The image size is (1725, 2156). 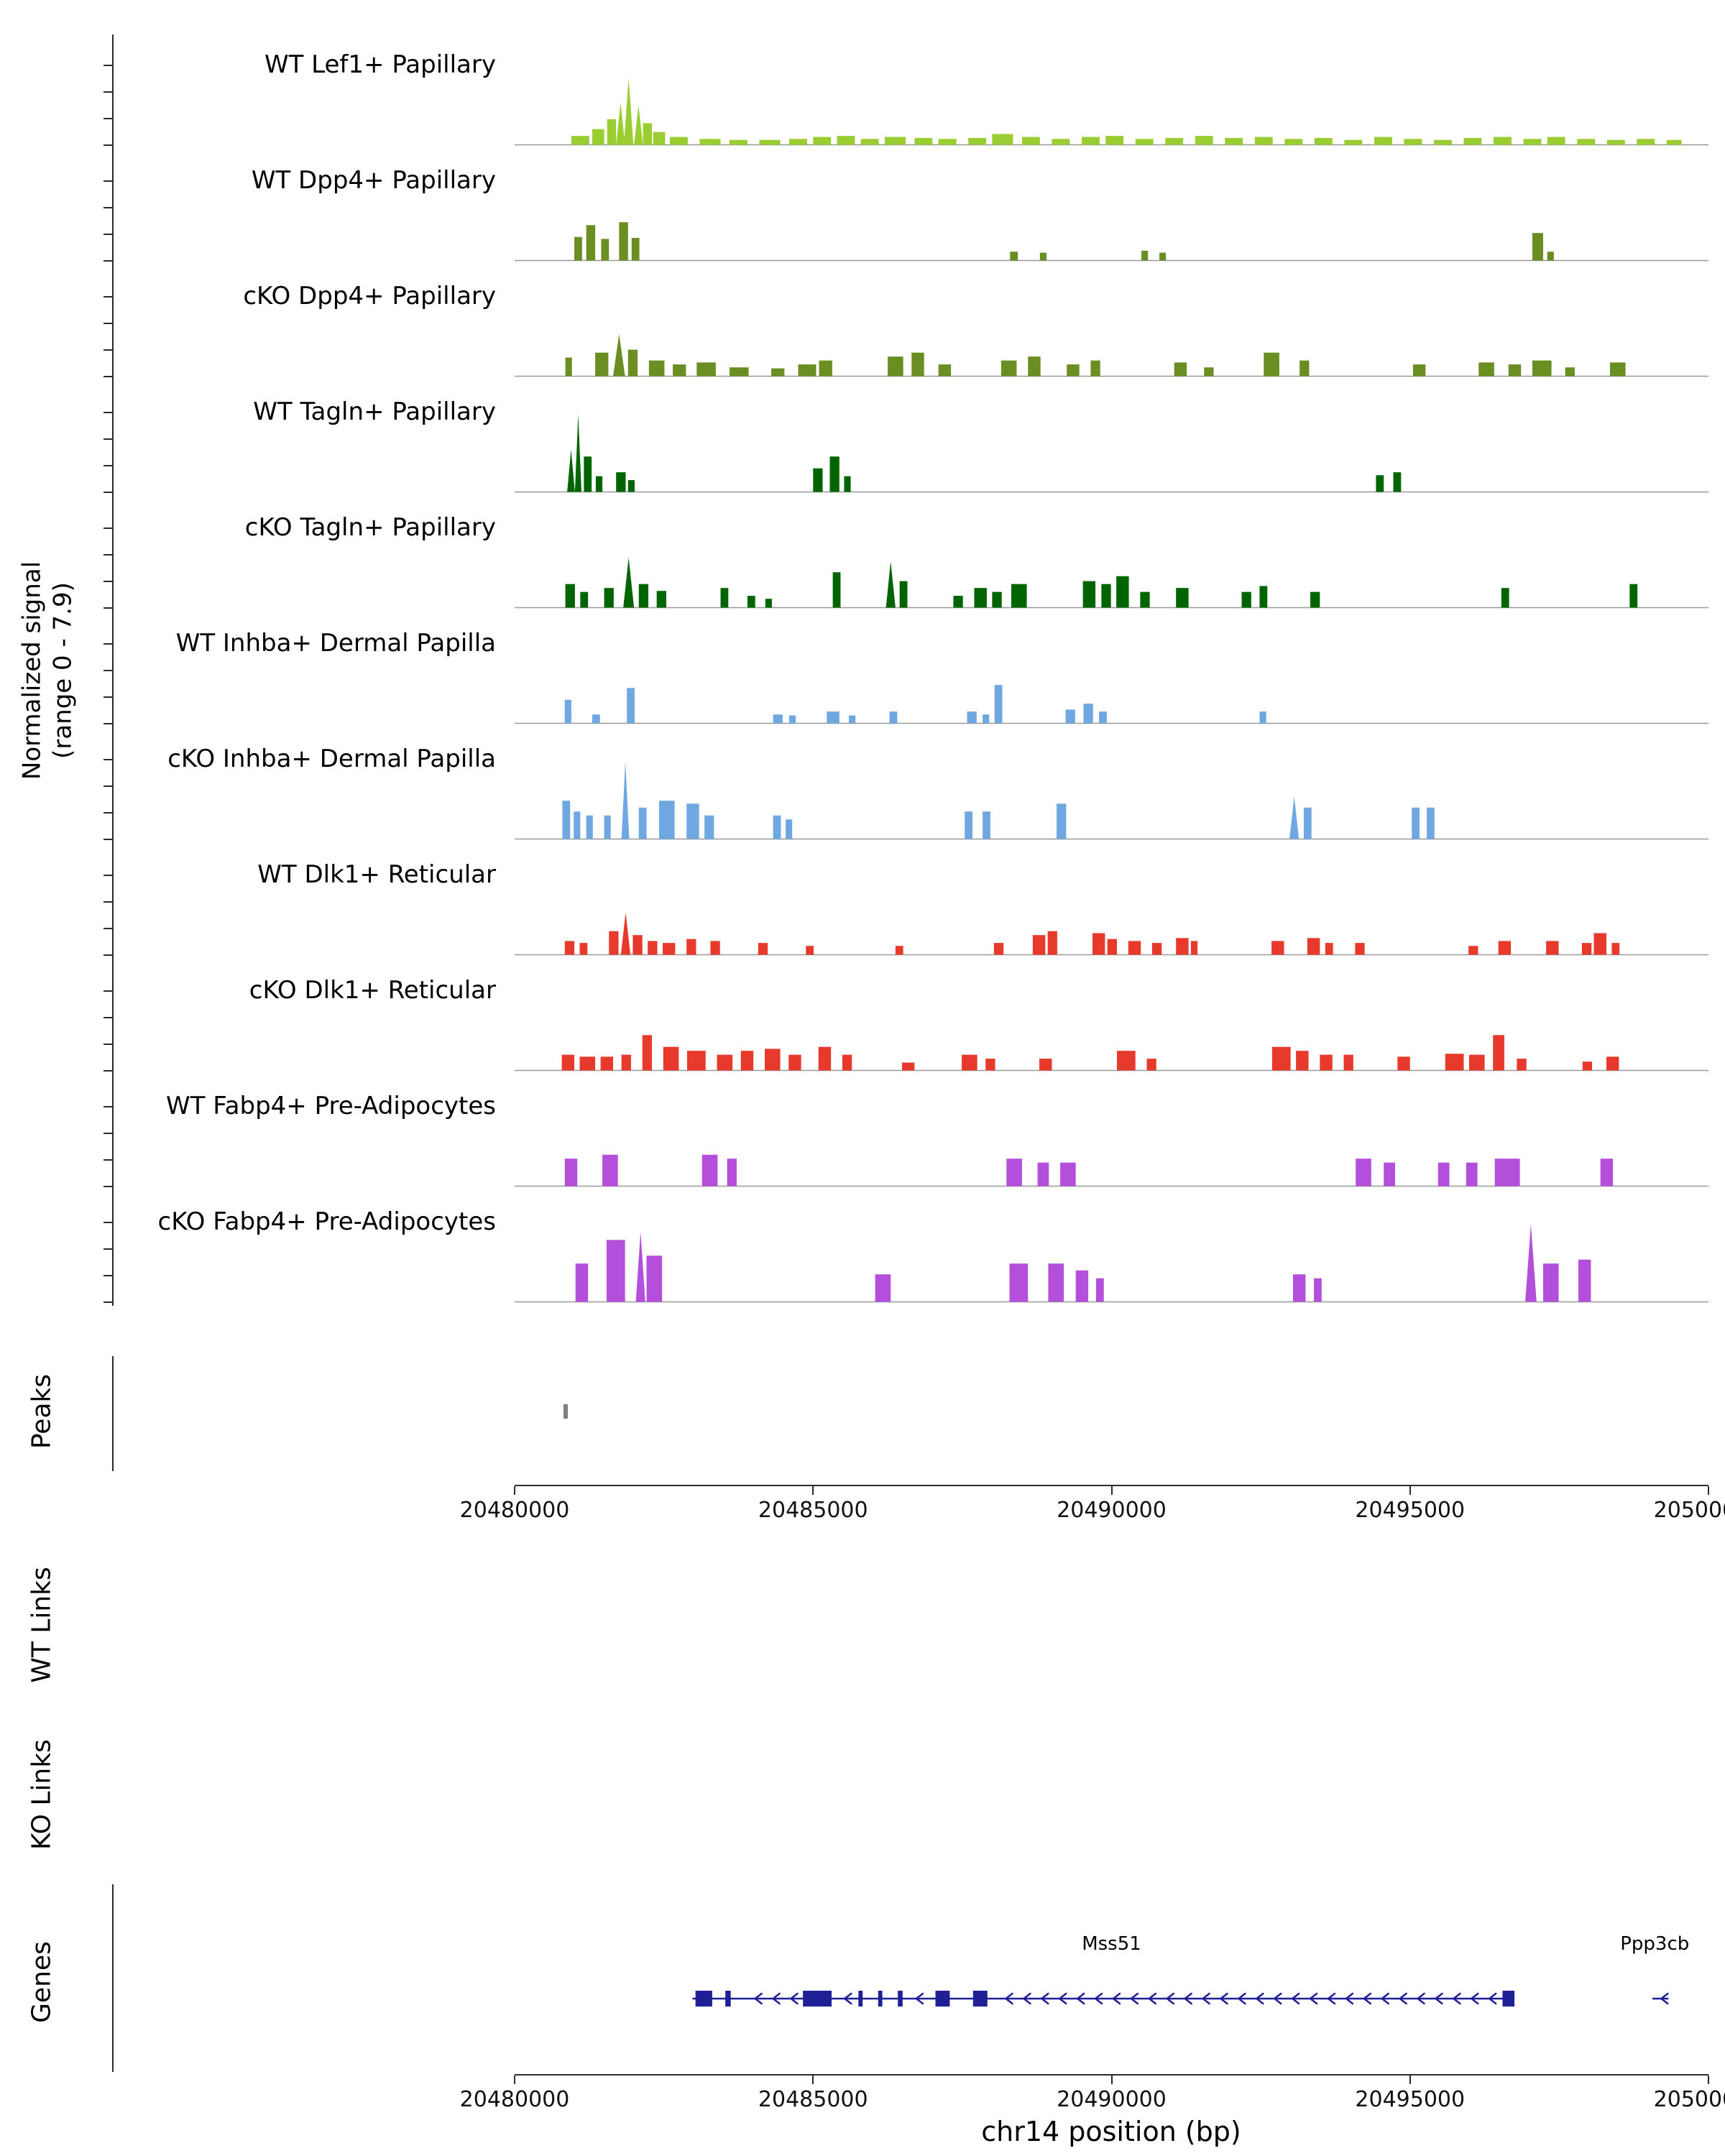 I want to click on track-label: WT Dpp4+ Papillary, so click(x=373, y=180).